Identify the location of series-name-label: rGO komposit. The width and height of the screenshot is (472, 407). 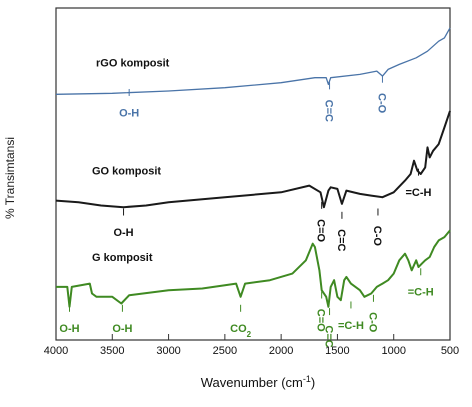
(133, 63).